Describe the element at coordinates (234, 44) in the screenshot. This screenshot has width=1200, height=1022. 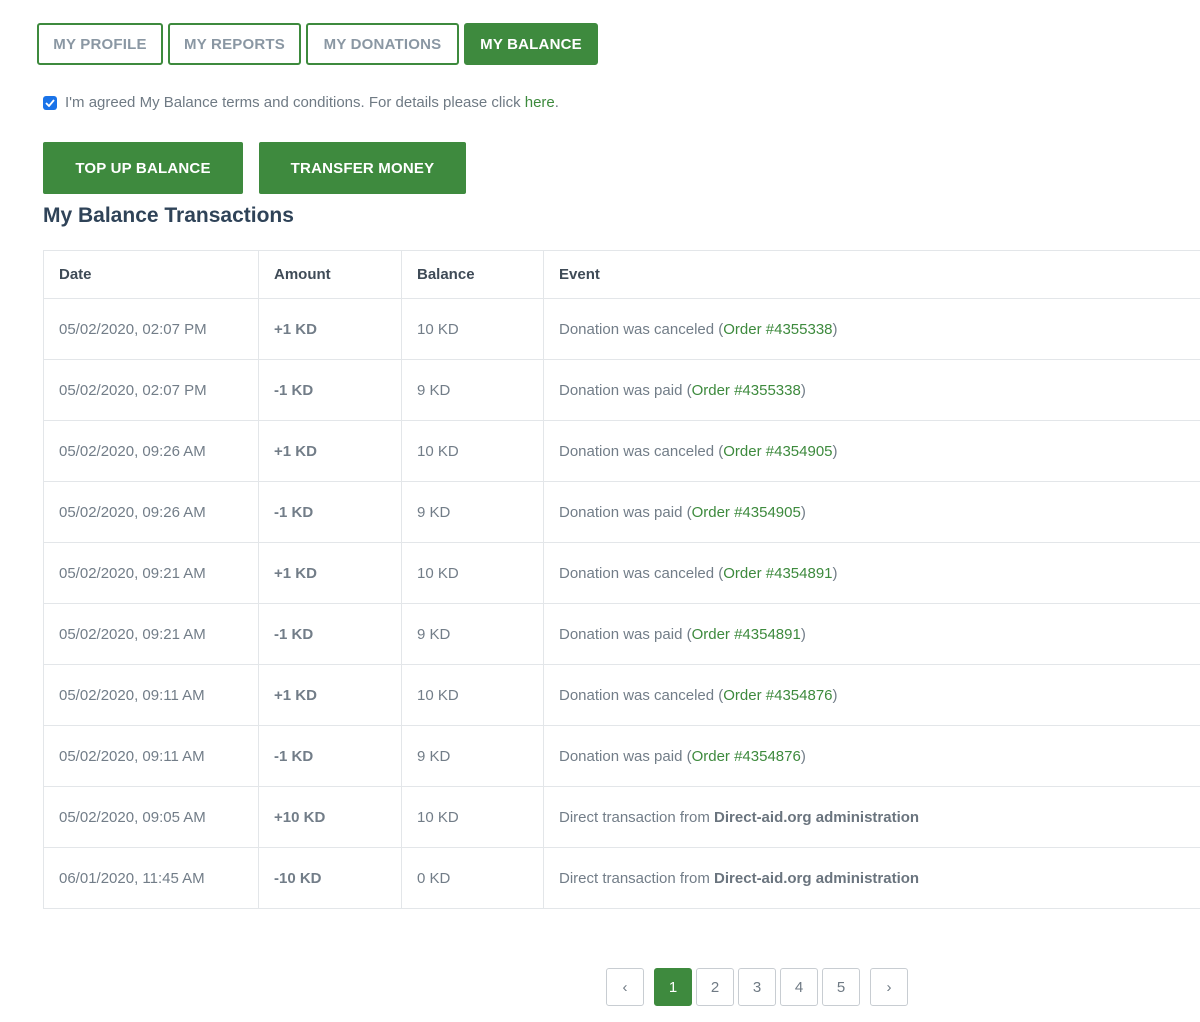
I see `tab-my-reports: MY REPORTS` at that location.